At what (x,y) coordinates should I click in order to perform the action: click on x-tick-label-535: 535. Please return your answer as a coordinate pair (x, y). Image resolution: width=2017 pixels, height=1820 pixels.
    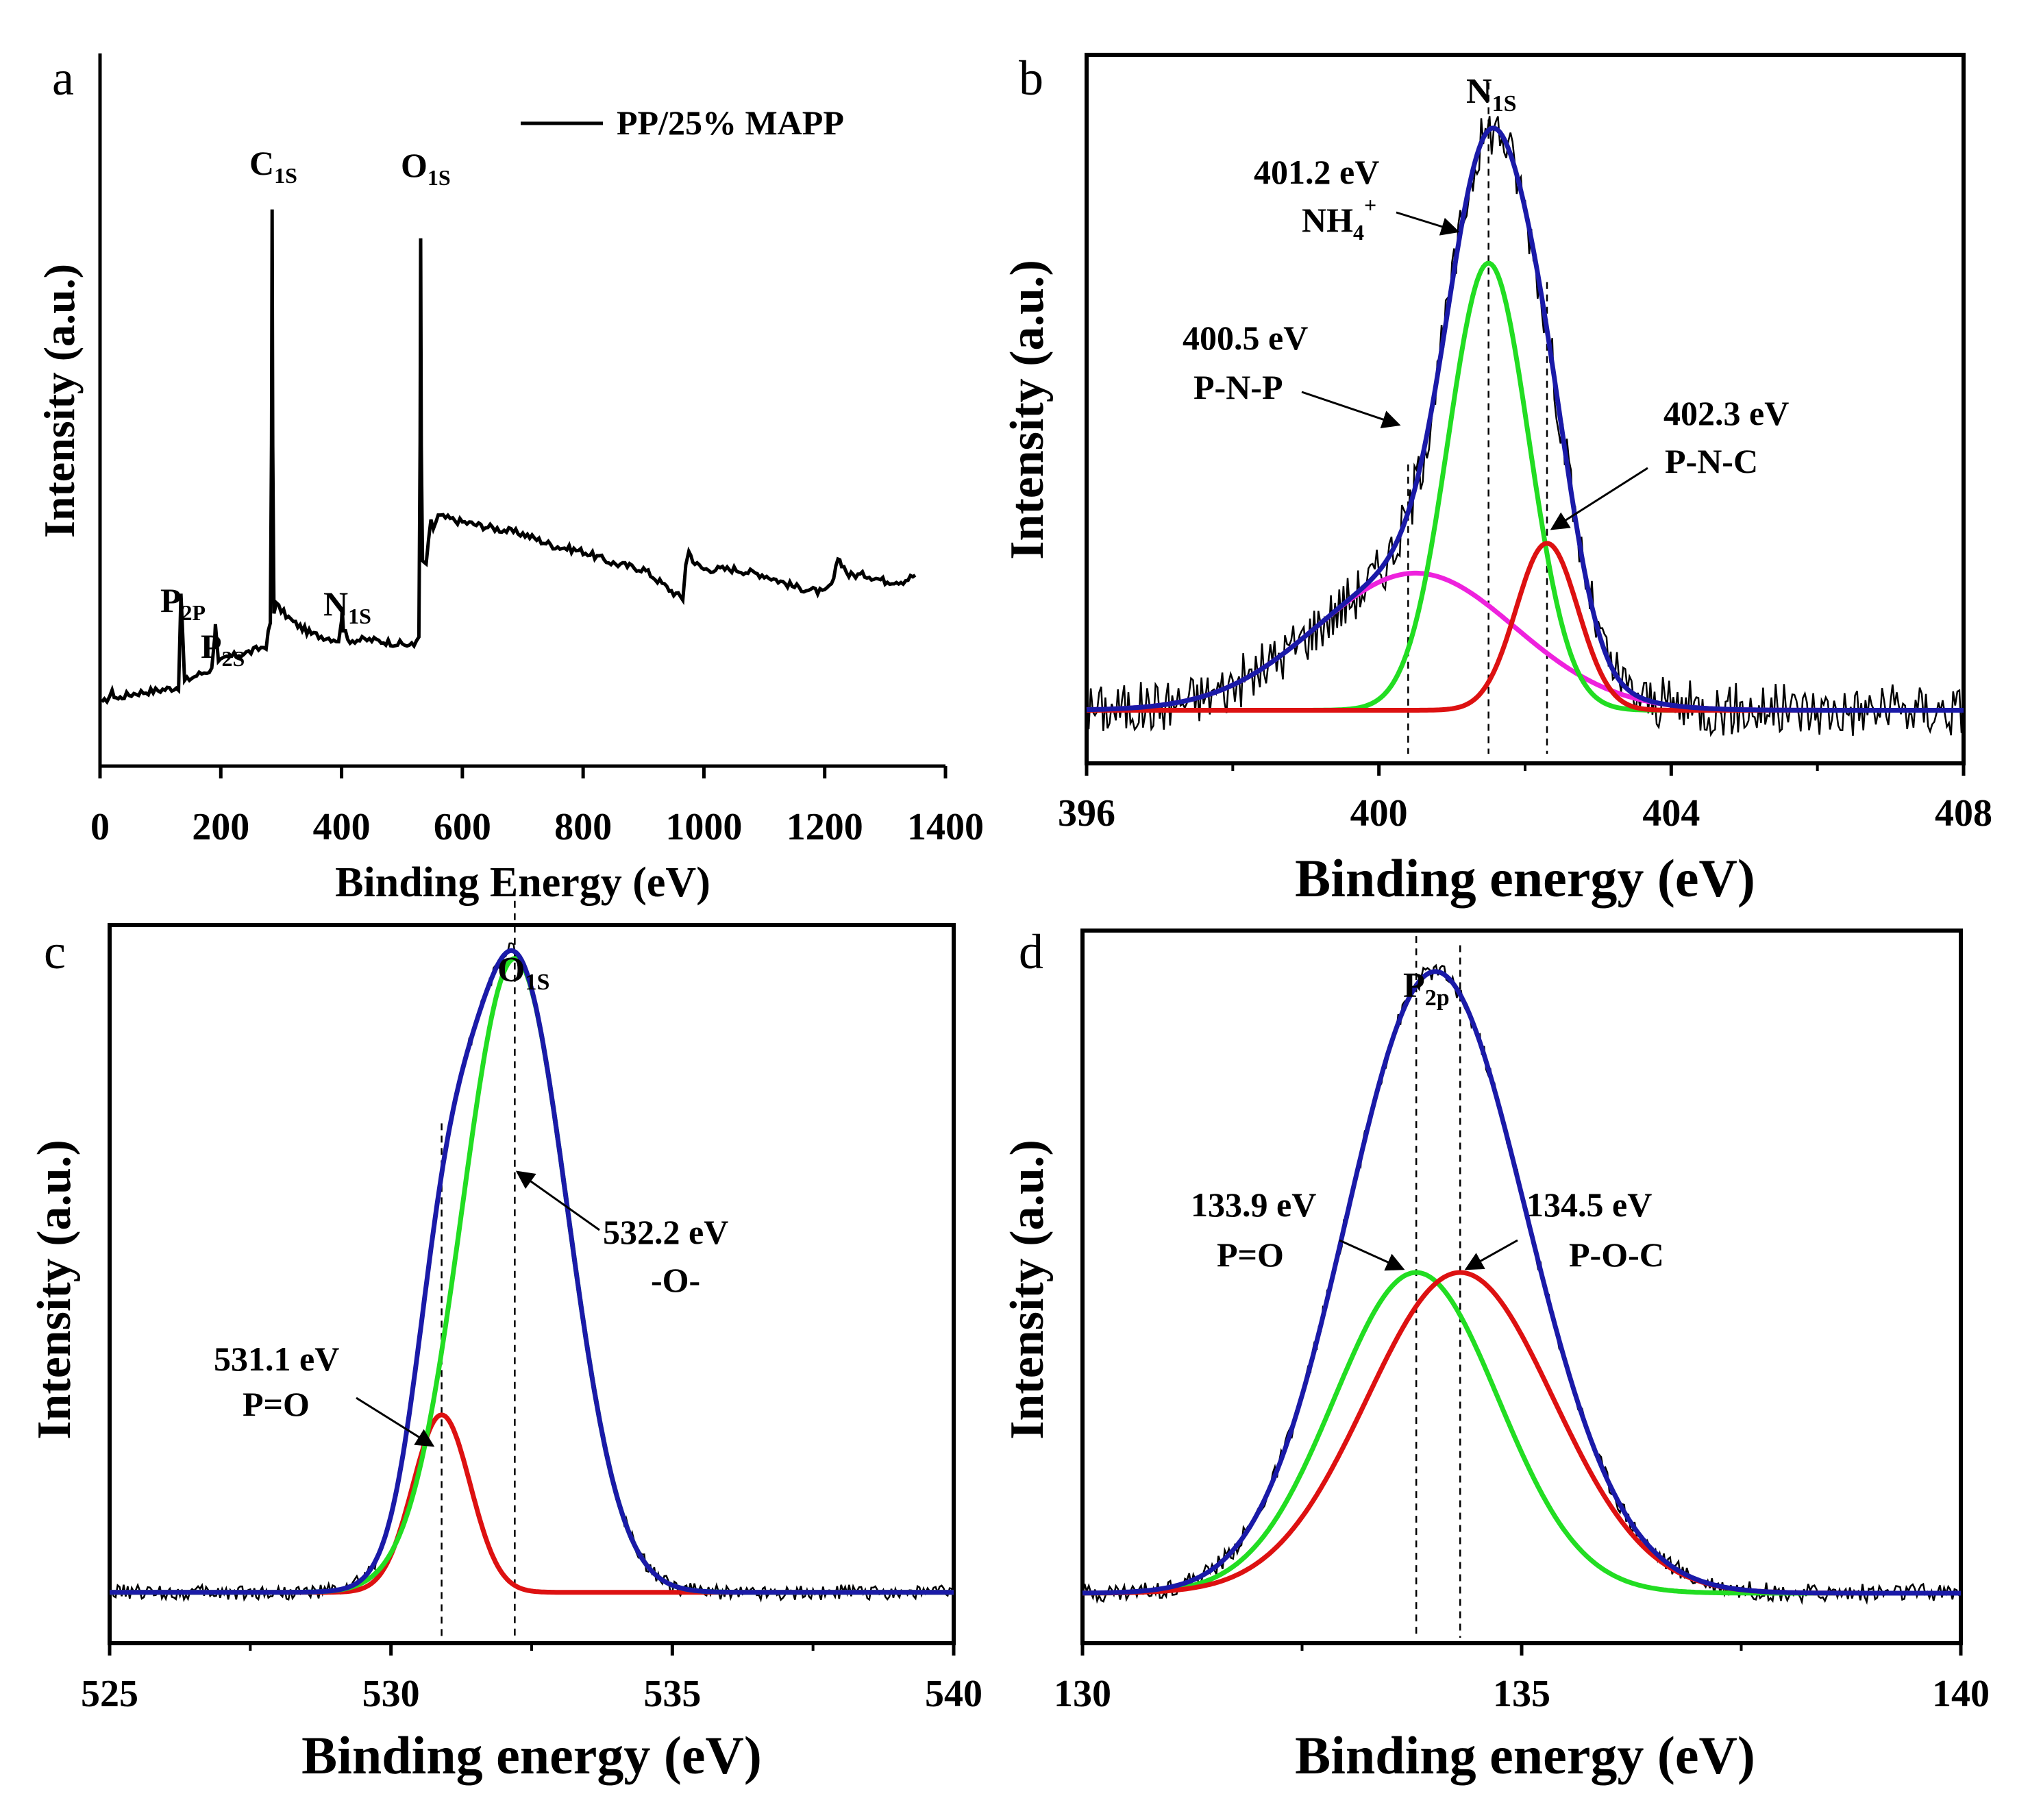
    Looking at the image, I should click on (672, 1694).